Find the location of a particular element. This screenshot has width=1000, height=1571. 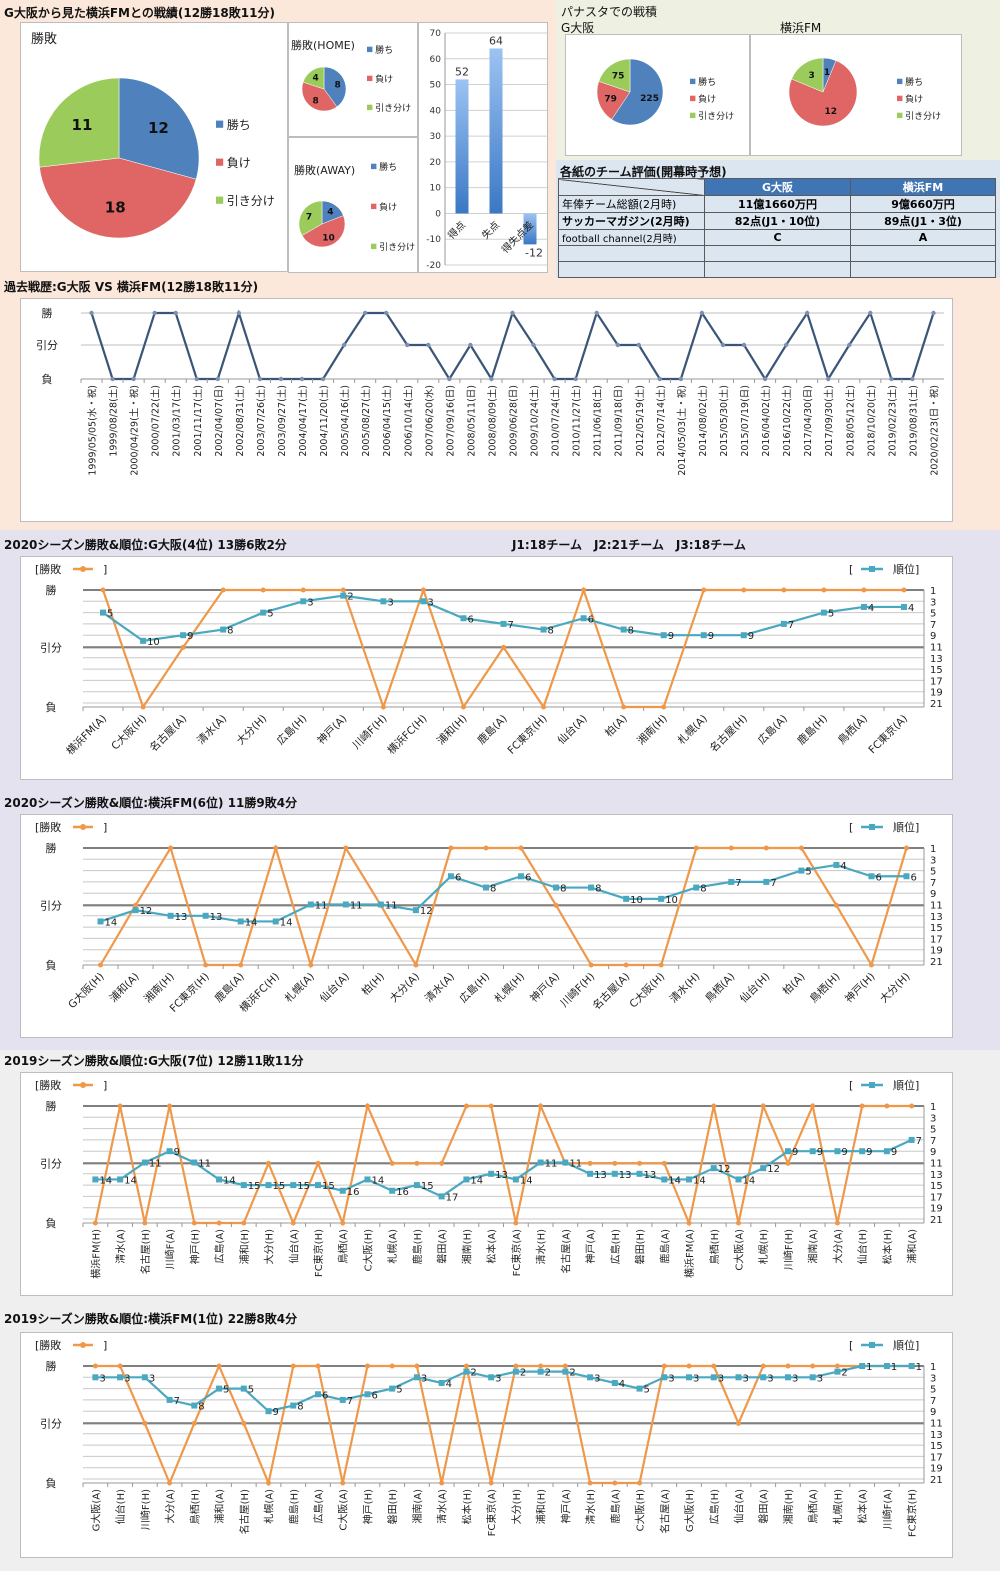

legend-swatch is located at coordinates (900, 98).